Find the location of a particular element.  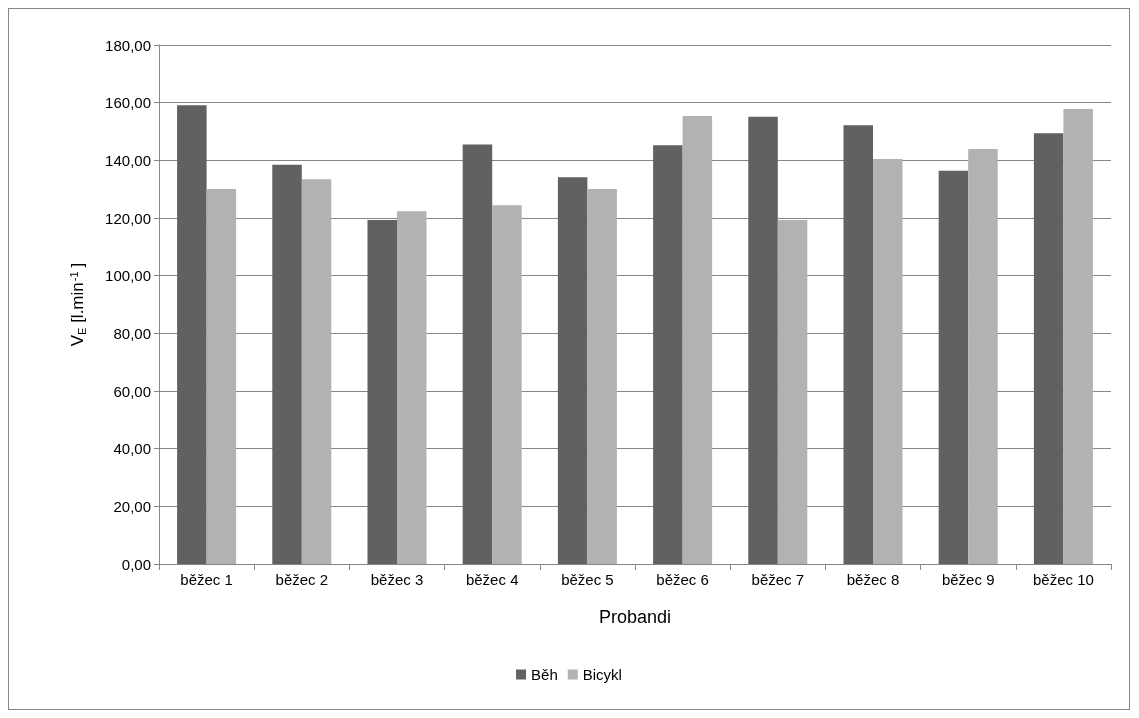

legend-label: Běh is located at coordinates (544, 674).